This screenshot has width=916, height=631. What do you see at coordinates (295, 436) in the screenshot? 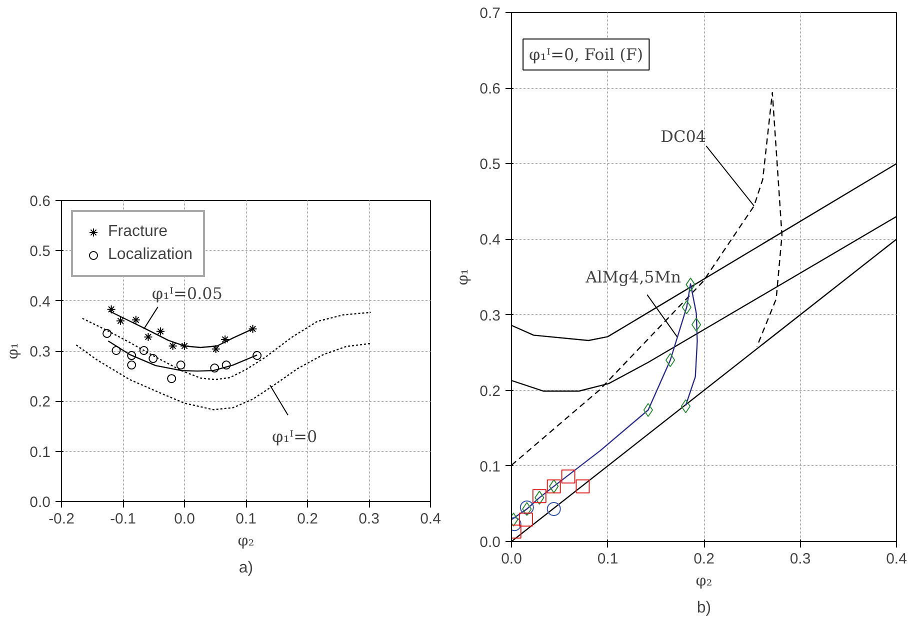
I see `annotation: φ₁ᴵ=0` at bounding box center [295, 436].